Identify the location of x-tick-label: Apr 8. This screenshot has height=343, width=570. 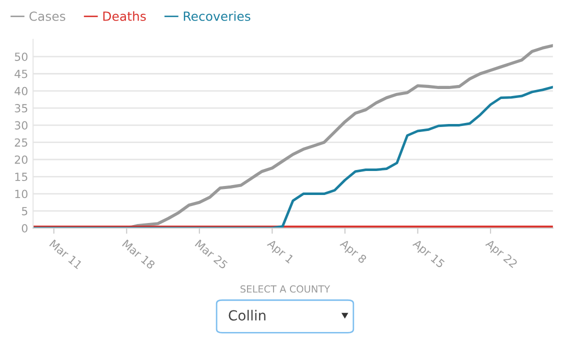
(353, 252).